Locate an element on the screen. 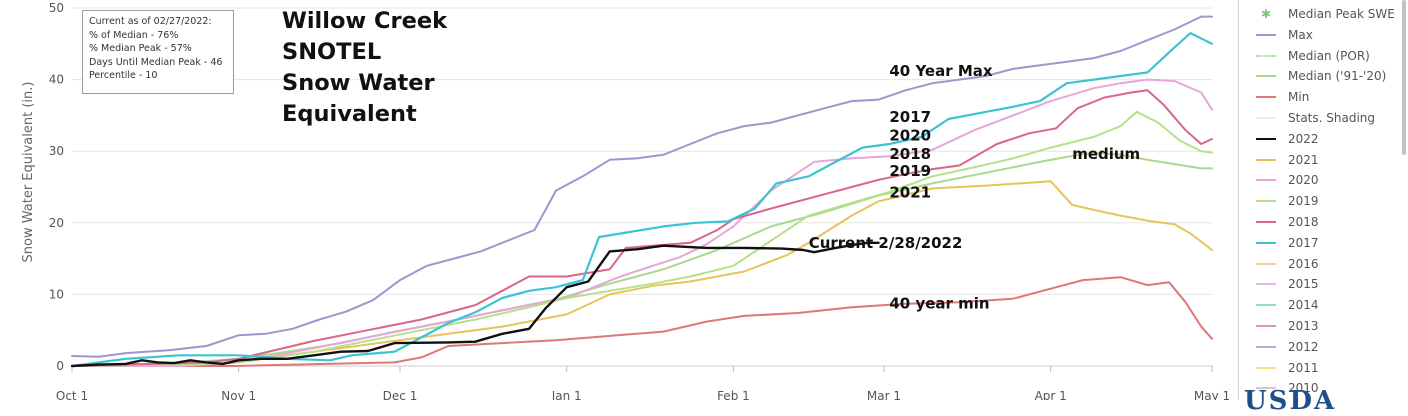 Image resolution: width=1408 pixels, height=416 pixels. legend-item: 2021 is located at coordinates (1287, 160).